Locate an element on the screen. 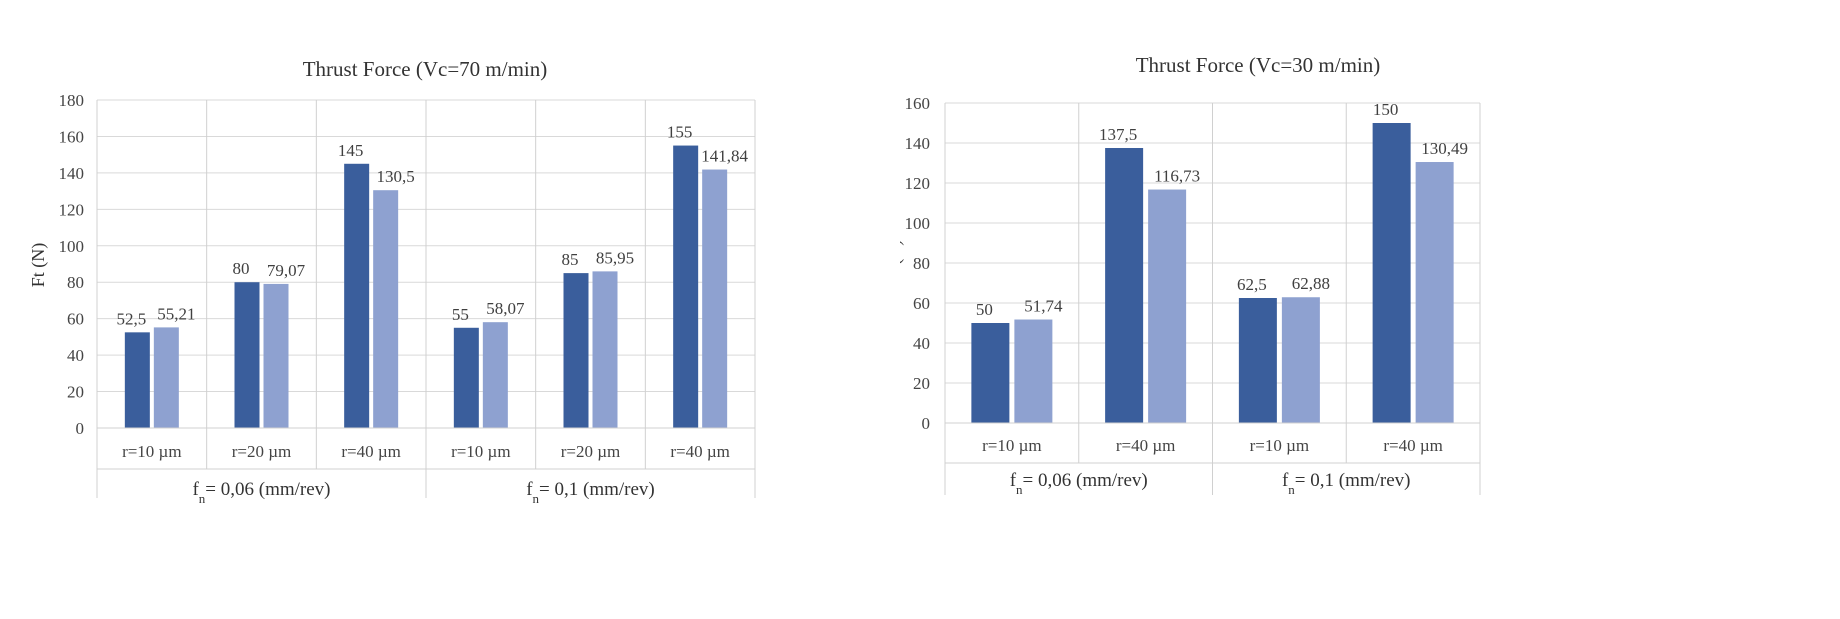 The image size is (1840, 619). chart1-ytick-label: 0 is located at coordinates (80, 428).